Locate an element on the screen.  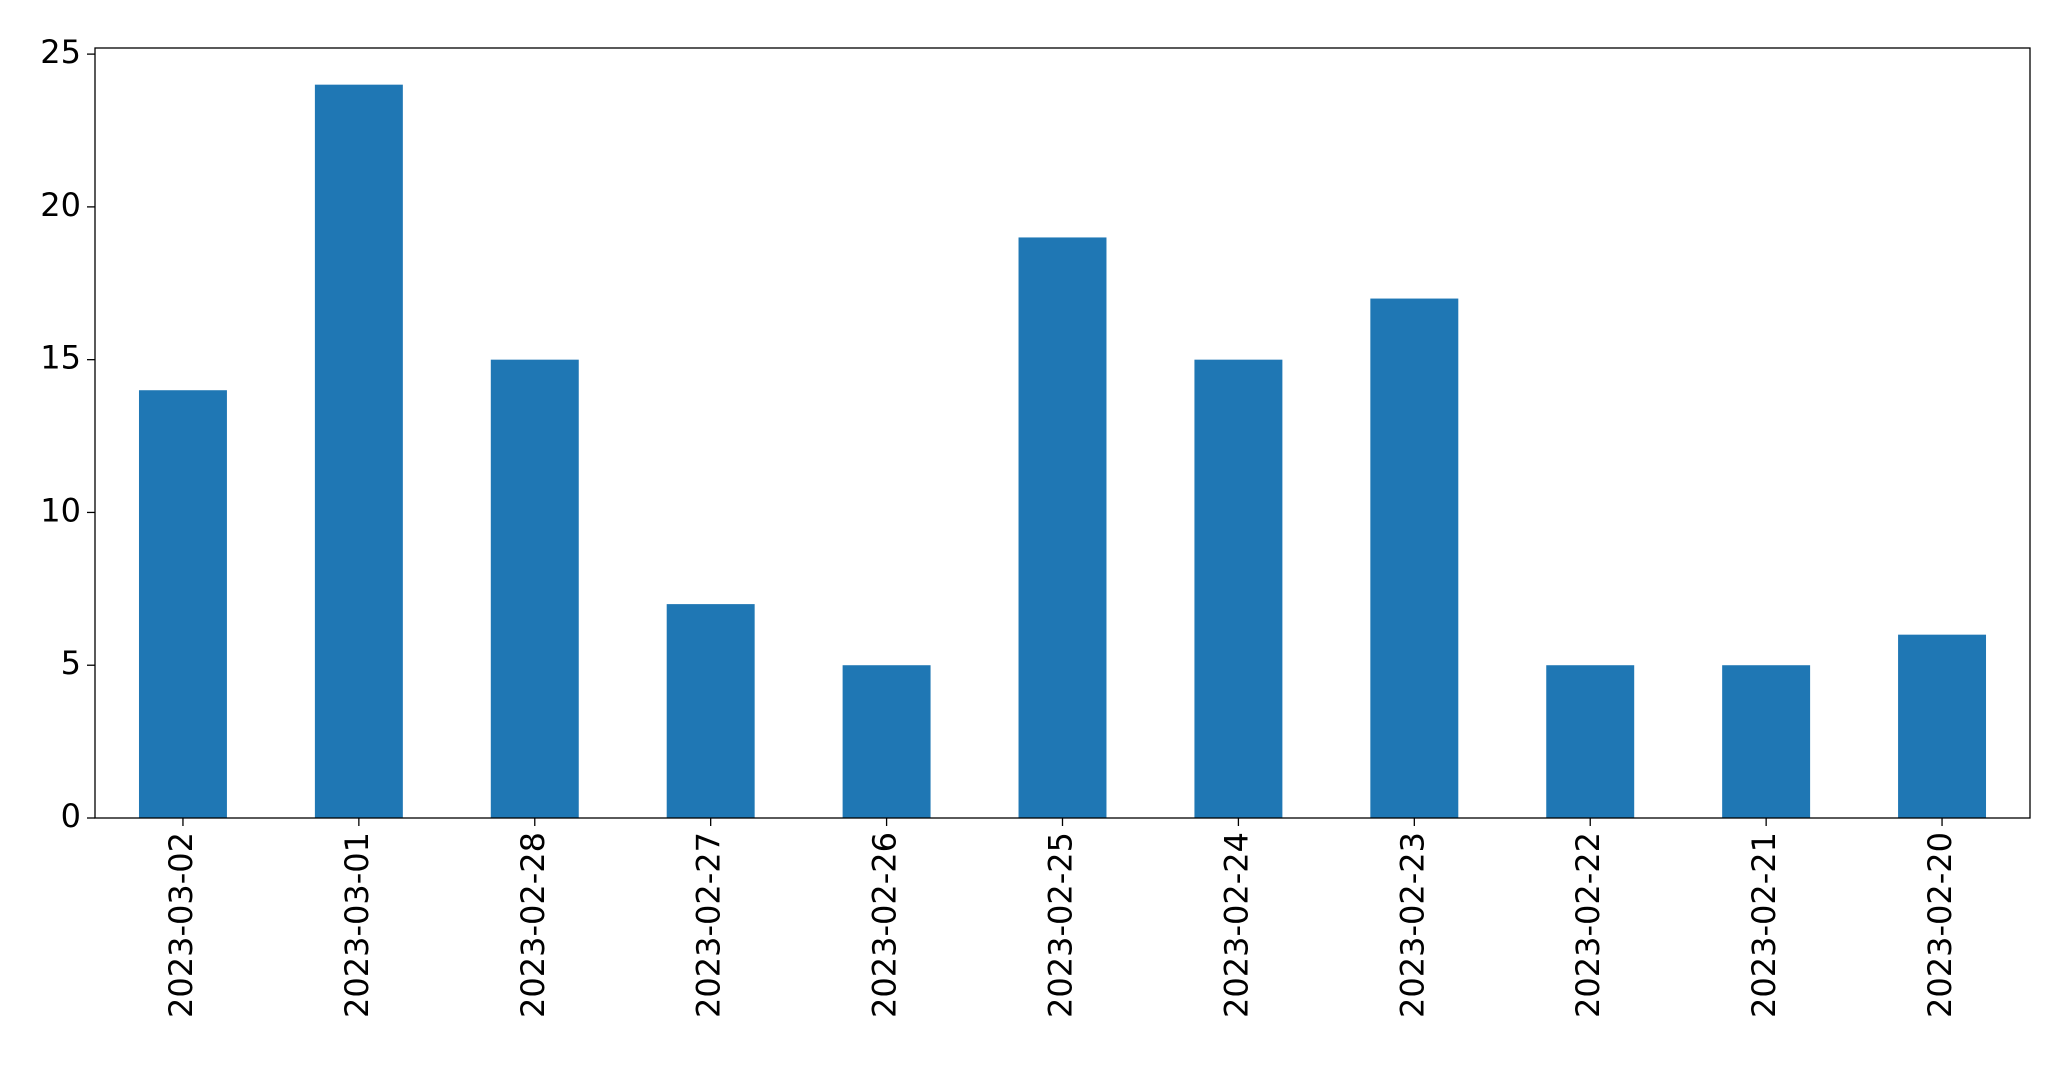
x-tick-label: 2023-03-01 is located at coordinates (357, 925).